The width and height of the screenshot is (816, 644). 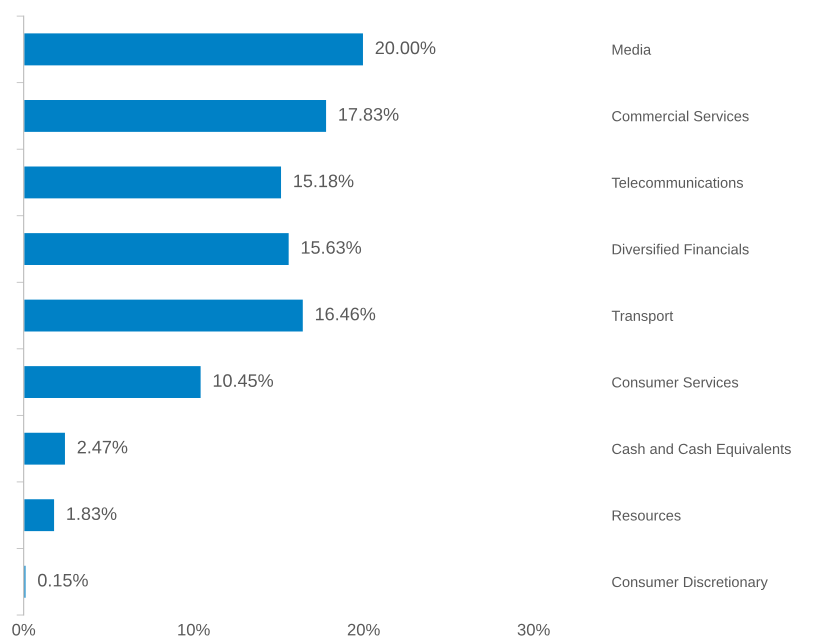 I want to click on data-label: 1.83%, so click(x=91, y=513).